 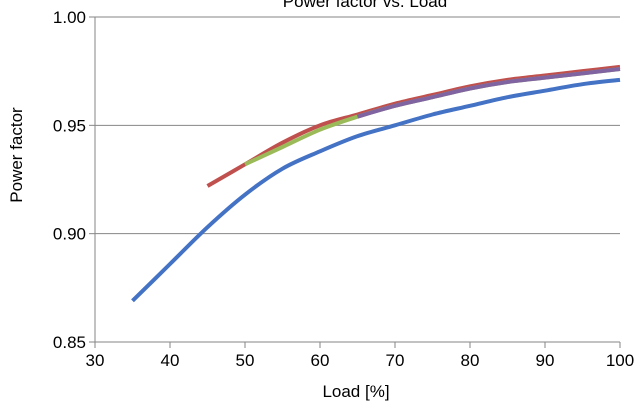 What do you see at coordinates (95, 360) in the screenshot?
I see `x-tick-label-0: 30` at bounding box center [95, 360].